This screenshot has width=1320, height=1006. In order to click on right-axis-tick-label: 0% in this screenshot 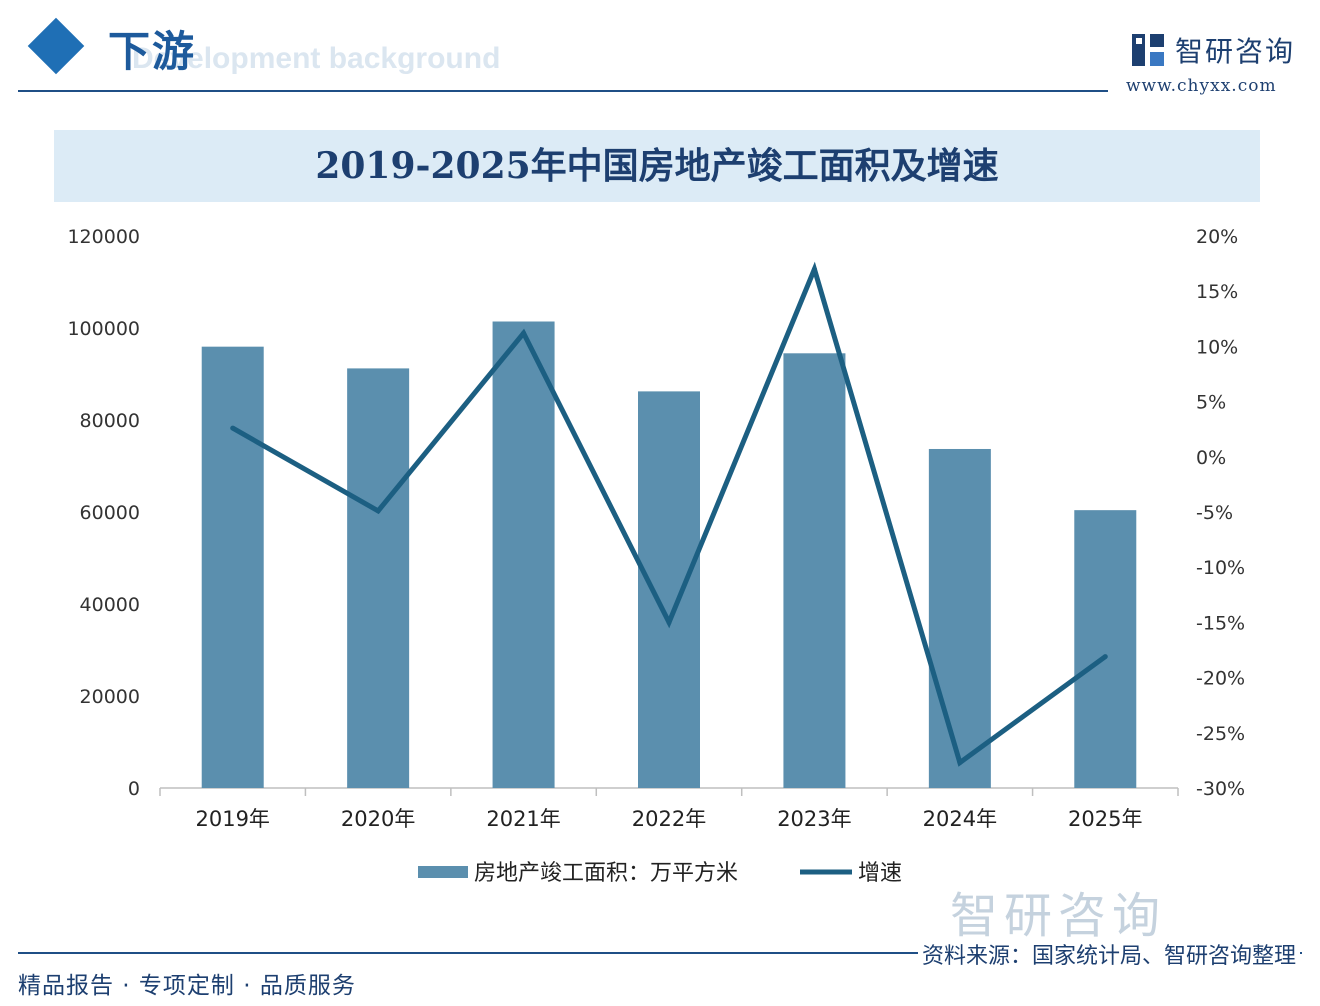, I will do `click(1211, 458)`.